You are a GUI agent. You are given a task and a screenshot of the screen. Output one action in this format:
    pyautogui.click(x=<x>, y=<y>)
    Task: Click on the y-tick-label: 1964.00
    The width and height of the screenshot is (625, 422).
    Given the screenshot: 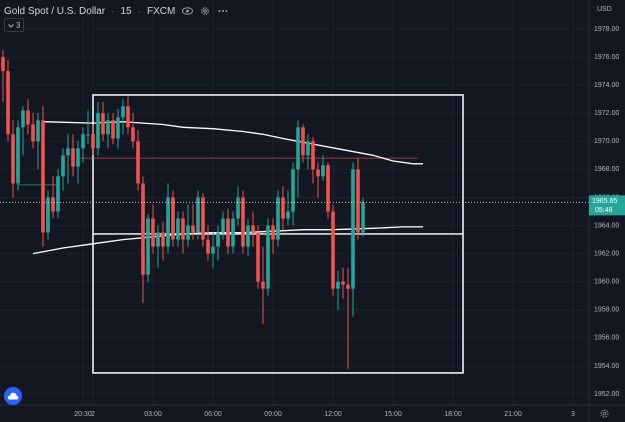 What is the action you would take?
    pyautogui.click(x=606, y=225)
    